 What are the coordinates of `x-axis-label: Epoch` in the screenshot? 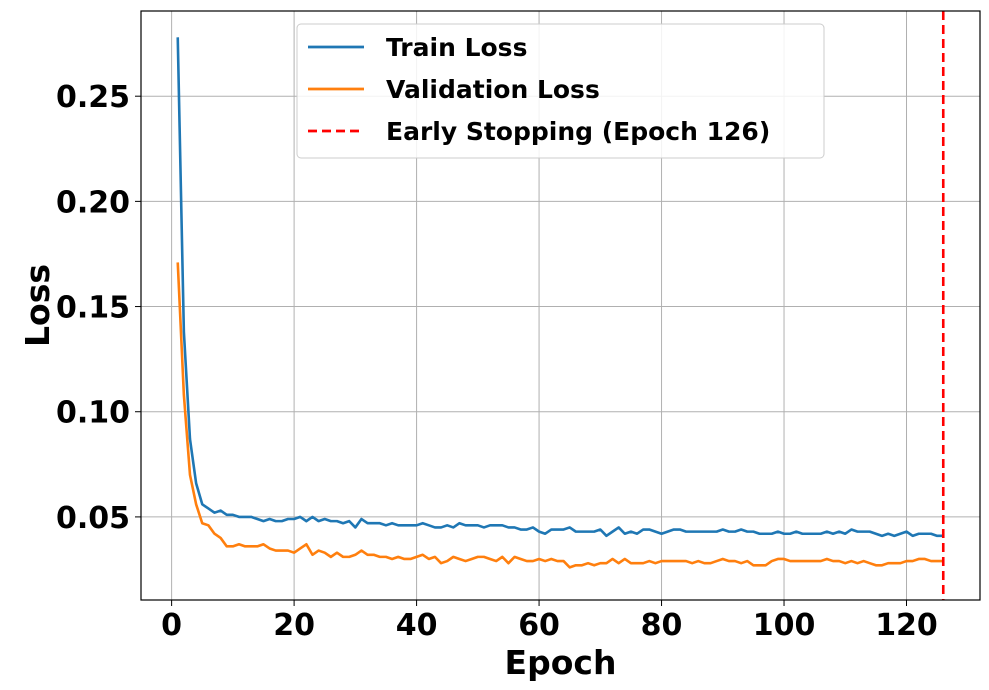 It's located at (561, 662).